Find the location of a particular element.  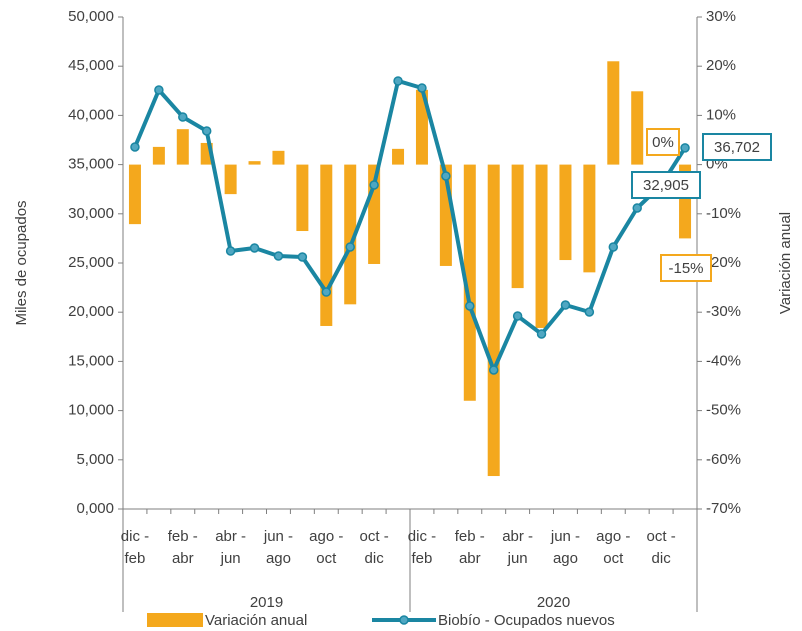

y-tick-label: 5,000 is located at coordinates (95, 459).